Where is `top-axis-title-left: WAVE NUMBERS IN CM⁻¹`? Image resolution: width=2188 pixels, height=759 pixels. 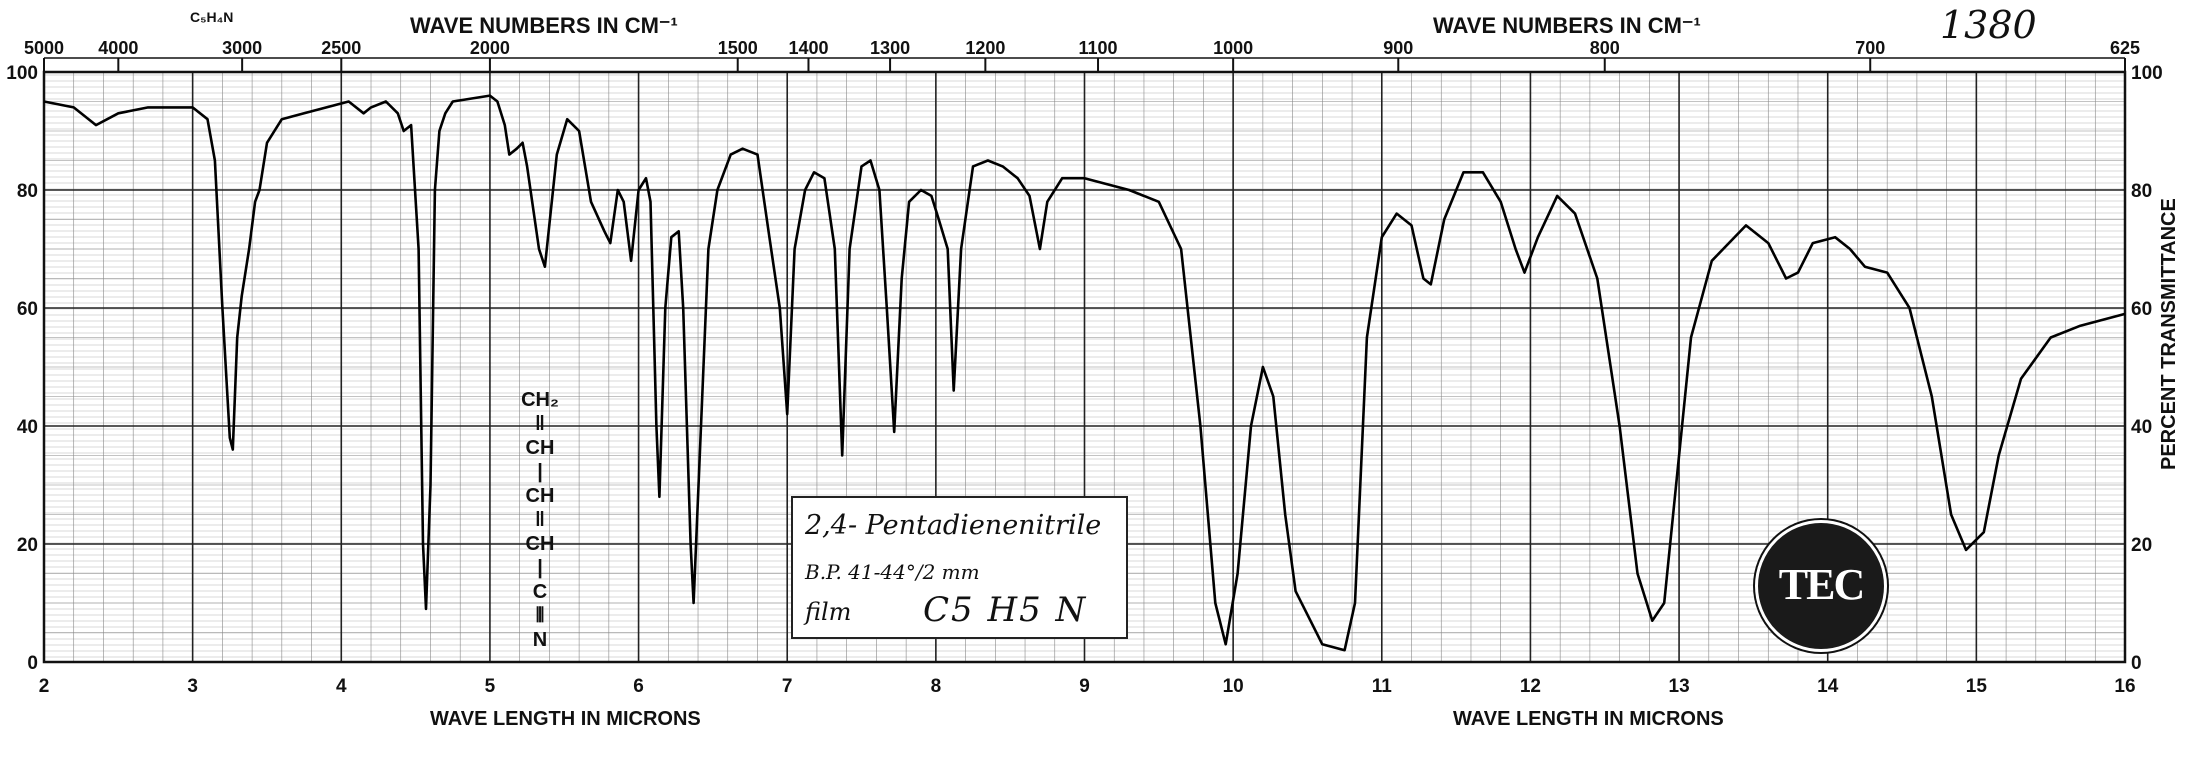
top-axis-title-left: WAVE NUMBERS IN CM⁻¹ is located at coordinates (544, 25).